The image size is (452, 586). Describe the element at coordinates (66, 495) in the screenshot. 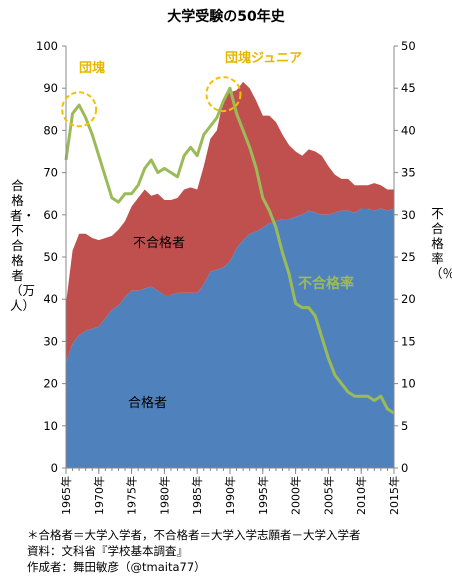

I see `x-tick-label: 1965年` at that location.